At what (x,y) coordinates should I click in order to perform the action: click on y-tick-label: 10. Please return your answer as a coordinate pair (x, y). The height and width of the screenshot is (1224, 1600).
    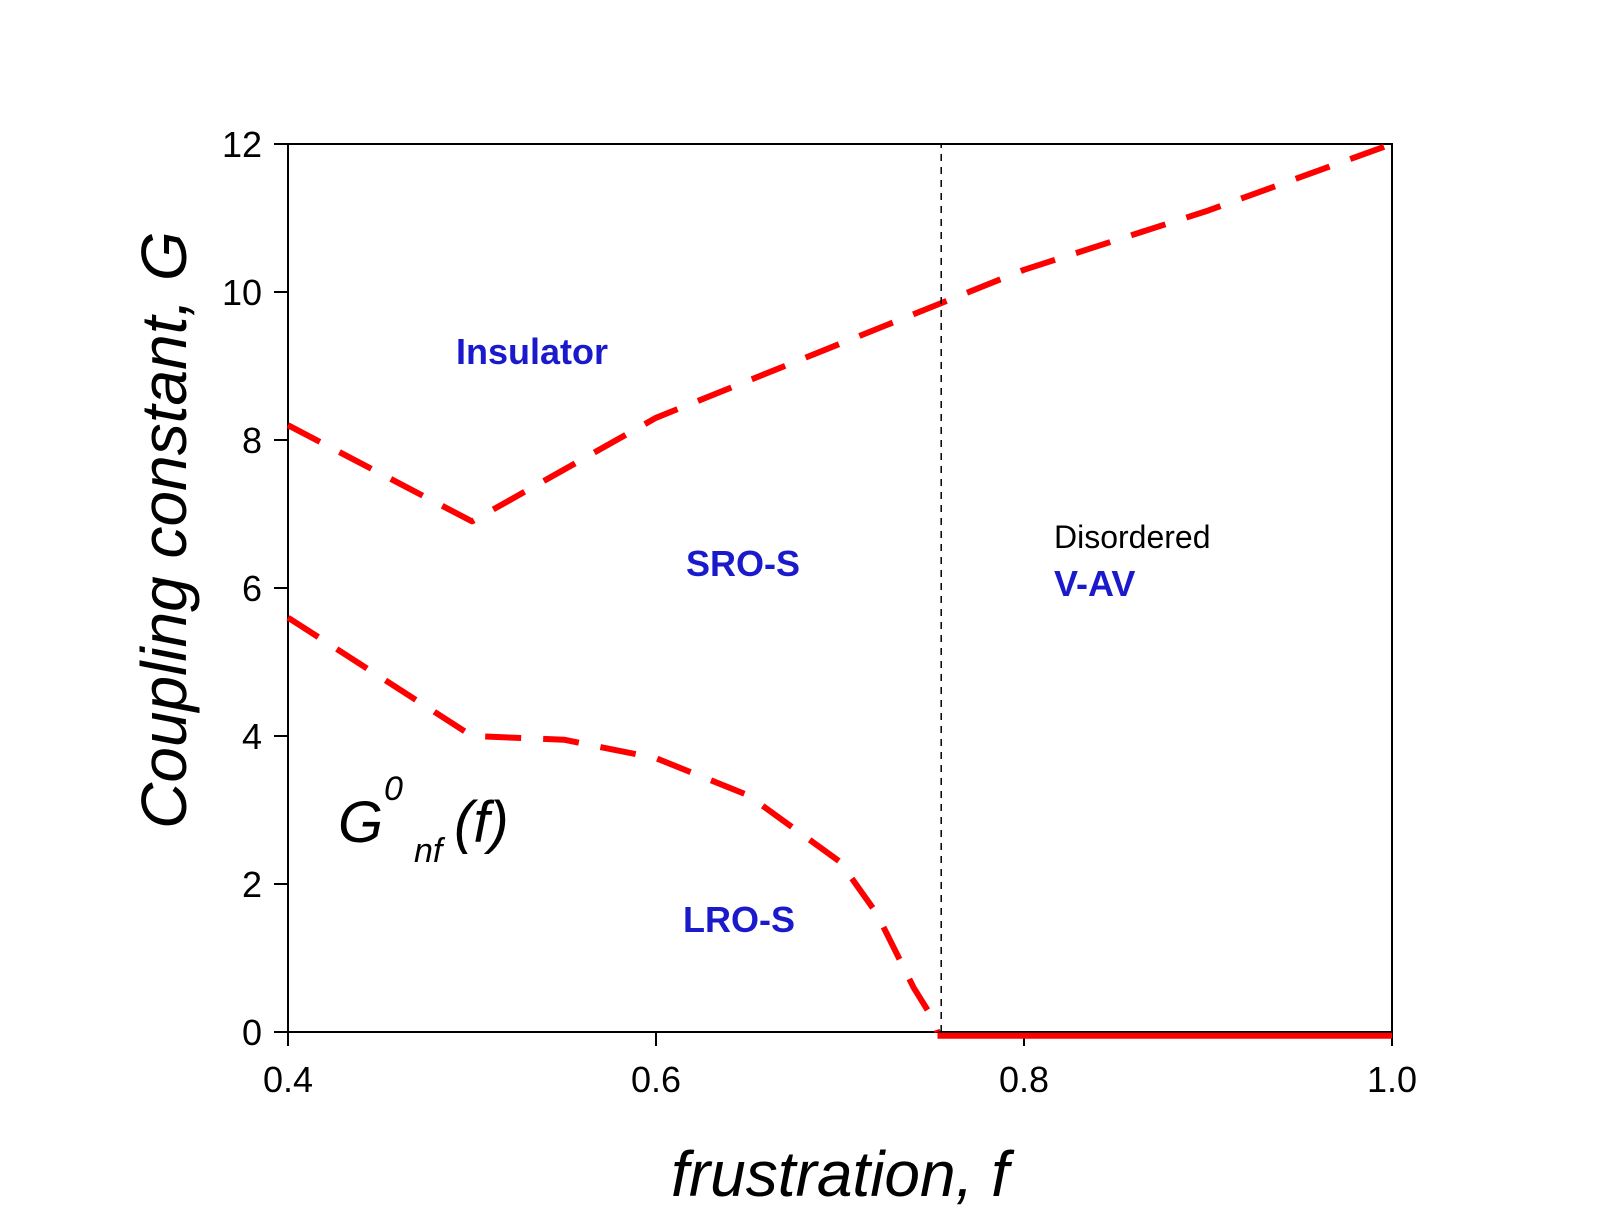
    Looking at the image, I should click on (242, 292).